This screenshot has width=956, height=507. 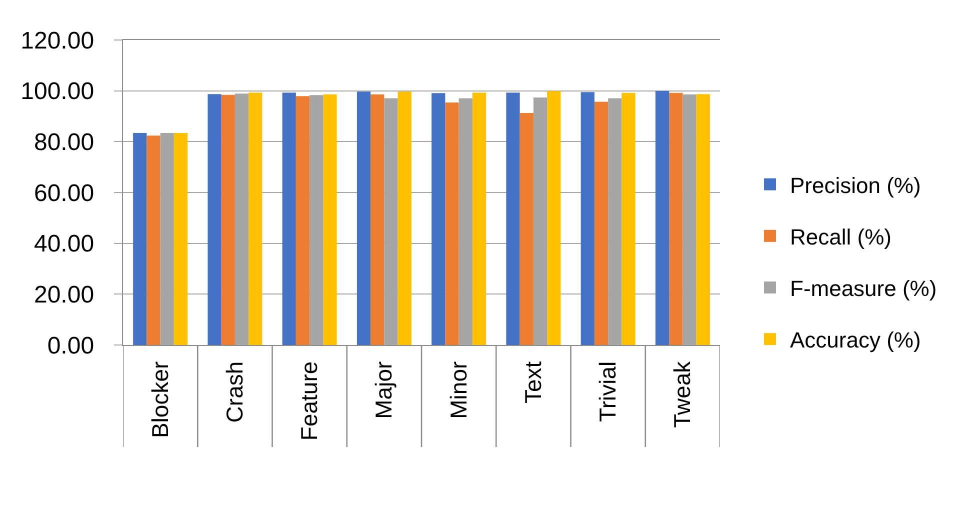 What do you see at coordinates (855, 340) in the screenshot?
I see `legend-label: Accuracy (%)` at bounding box center [855, 340].